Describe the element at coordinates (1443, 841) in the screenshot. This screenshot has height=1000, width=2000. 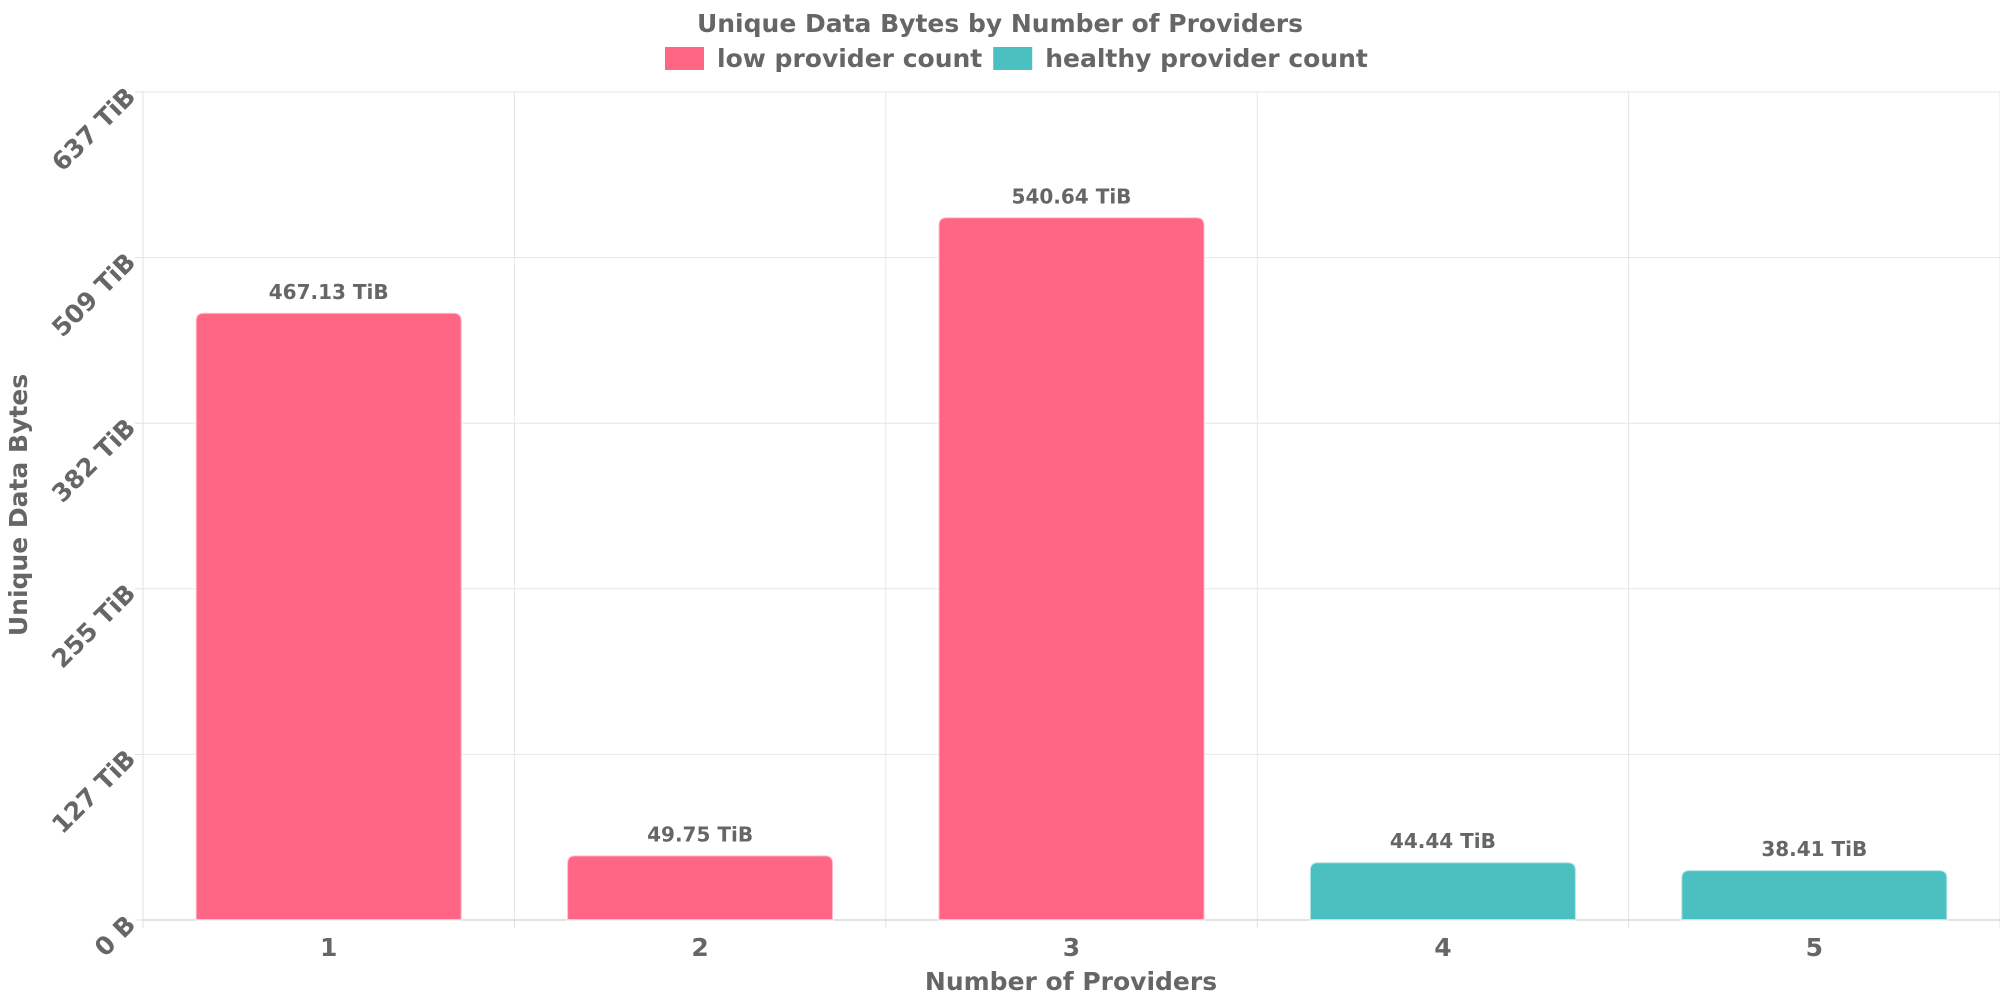
I see `bar-value-label: 44.44 TiB` at that location.